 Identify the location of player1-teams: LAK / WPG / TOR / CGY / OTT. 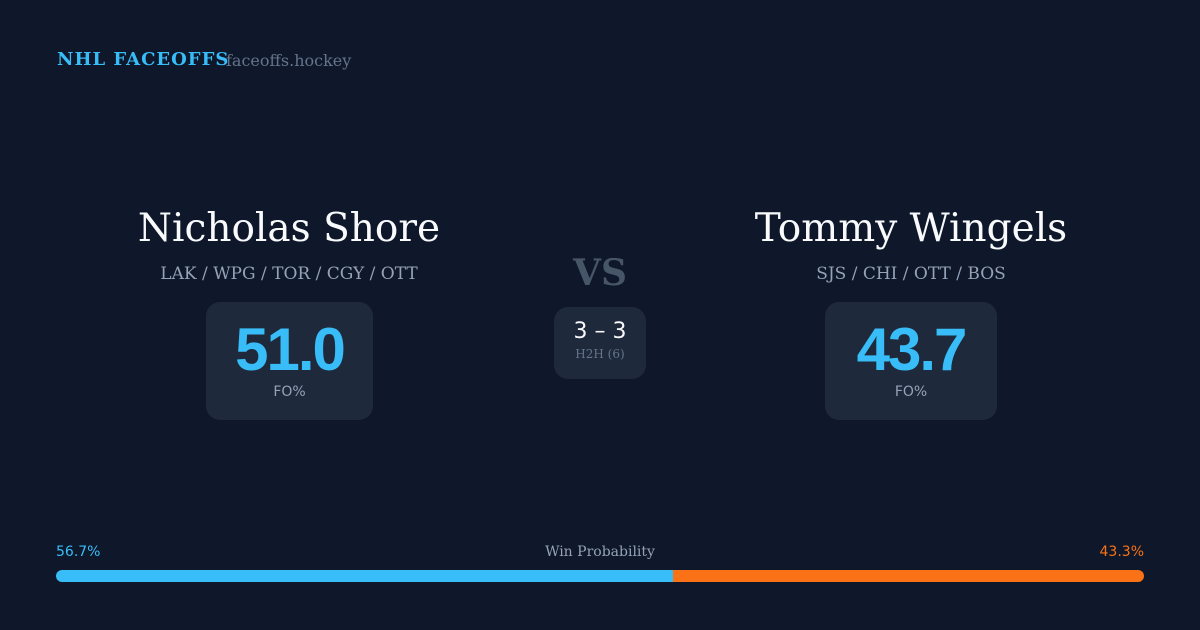
(289, 274).